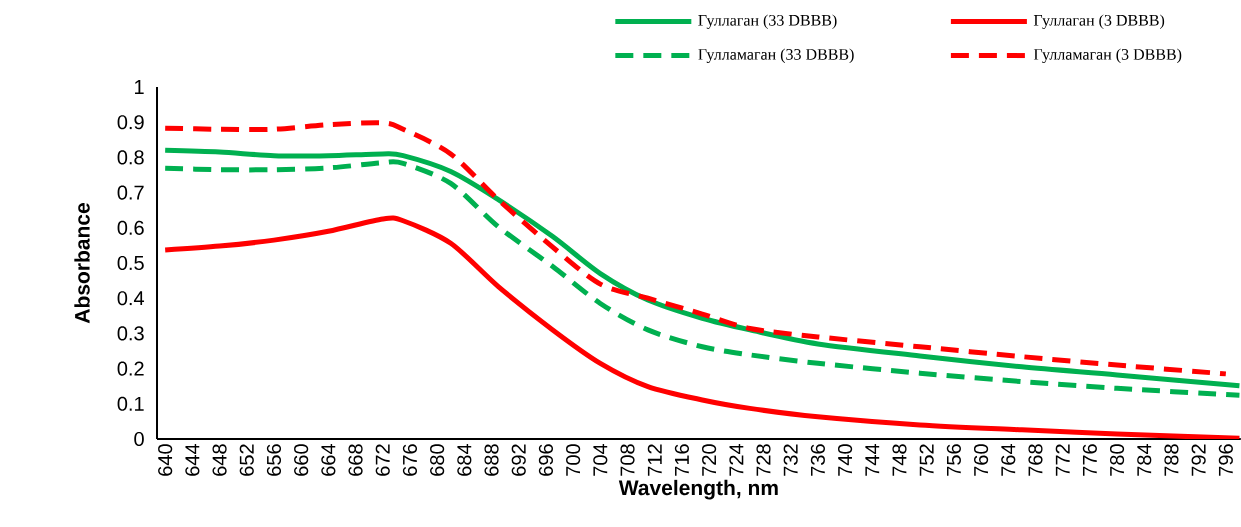 The width and height of the screenshot is (1241, 527). Describe the element at coordinates (464, 459) in the screenshot. I see `x-tick-label: 684` at that location.